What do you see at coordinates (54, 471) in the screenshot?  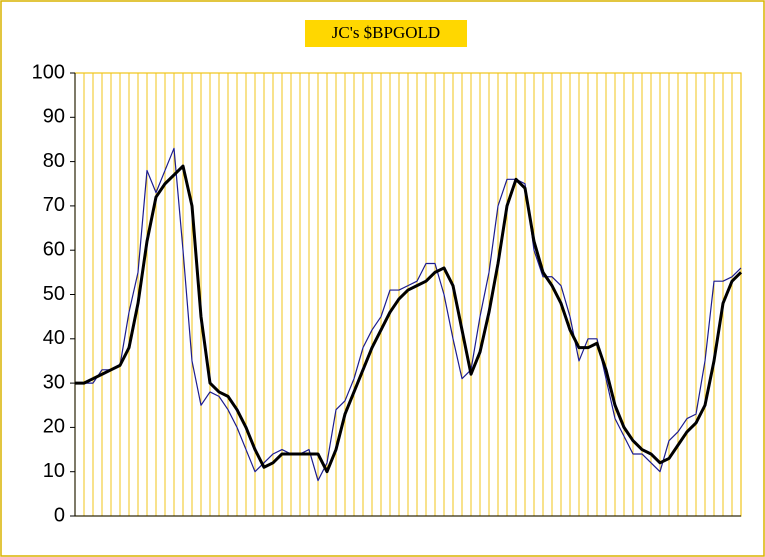 I see `y-tick-label: 10` at bounding box center [54, 471].